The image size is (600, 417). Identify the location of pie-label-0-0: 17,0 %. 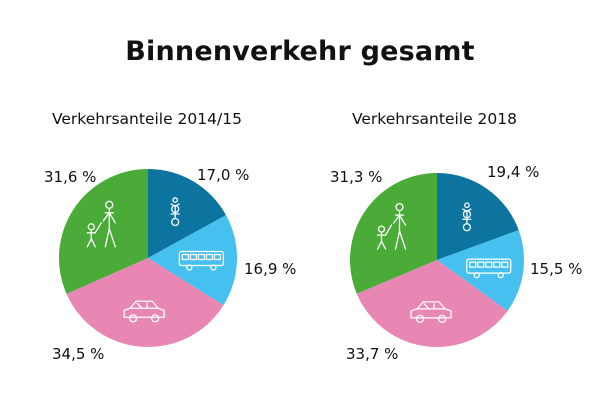
(223, 175).